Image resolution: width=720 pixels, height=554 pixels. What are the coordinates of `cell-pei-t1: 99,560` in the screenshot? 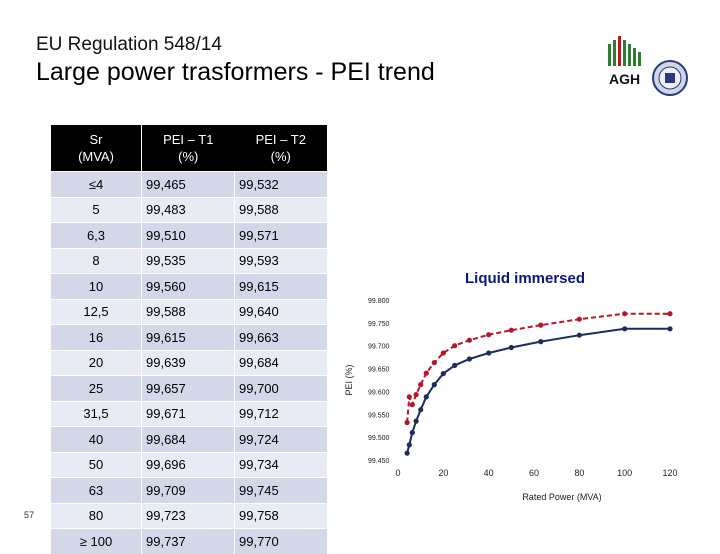 It's located at (188, 286).